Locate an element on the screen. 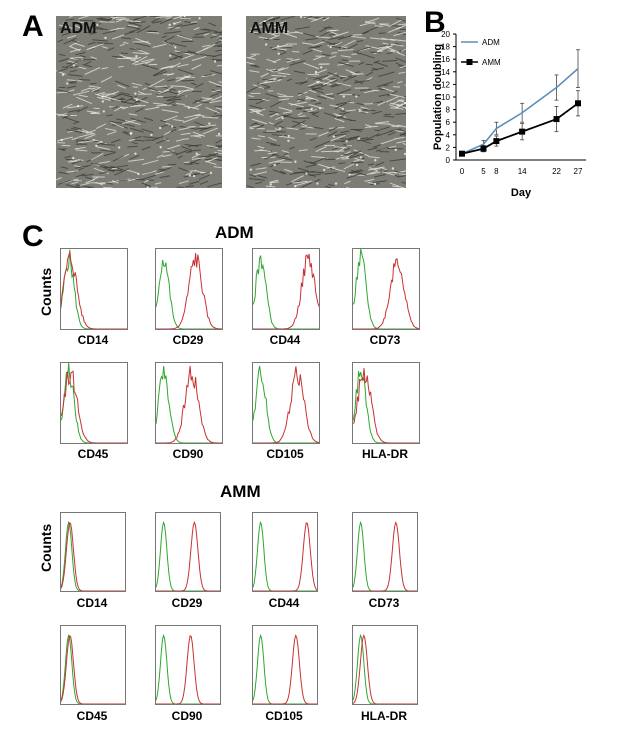 The height and width of the screenshot is (741, 625). histogram-amm-cd45 is located at coordinates (93, 665).